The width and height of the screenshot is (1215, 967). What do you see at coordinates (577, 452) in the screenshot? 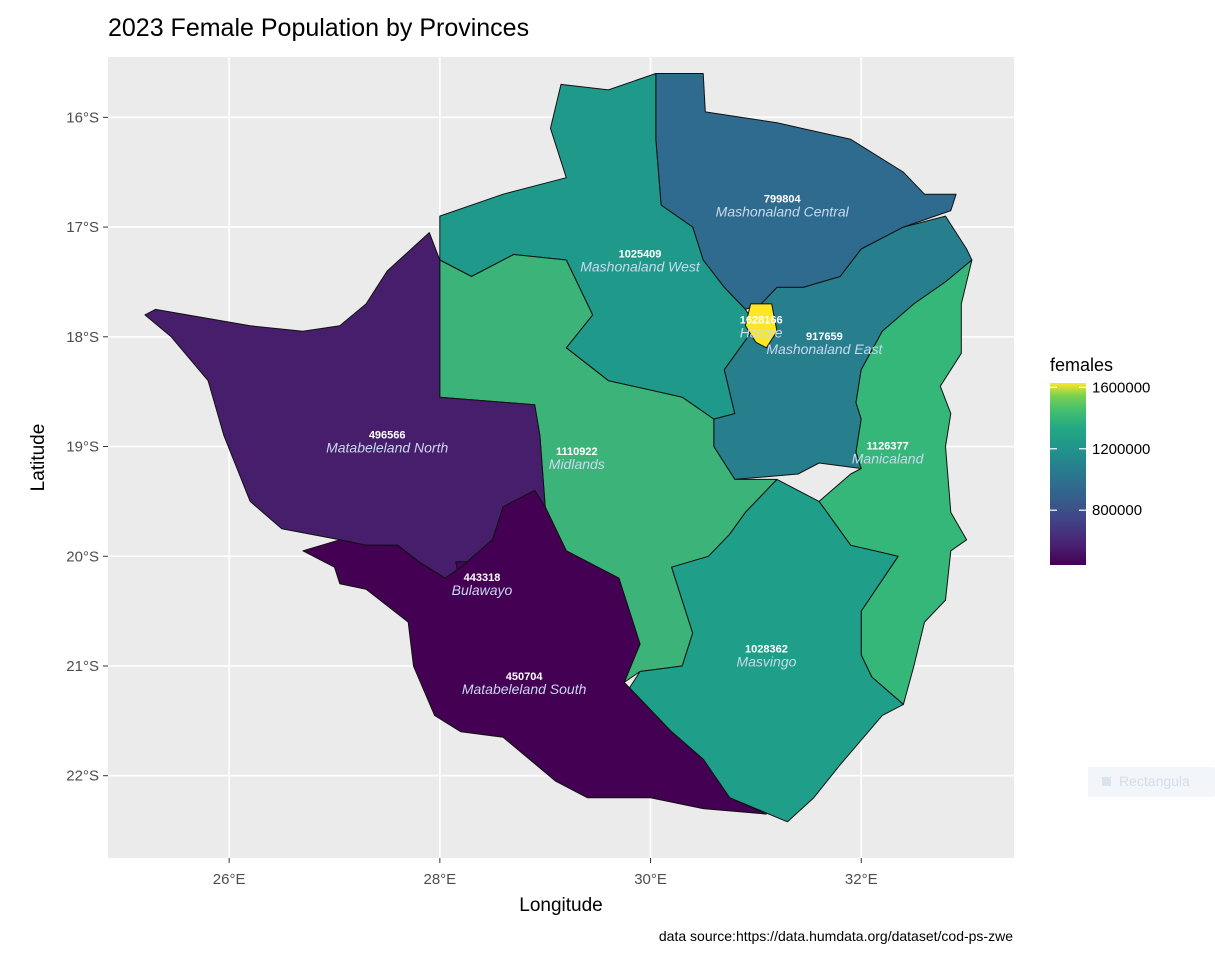
I see `value-label-midlands: 1110922` at bounding box center [577, 452].